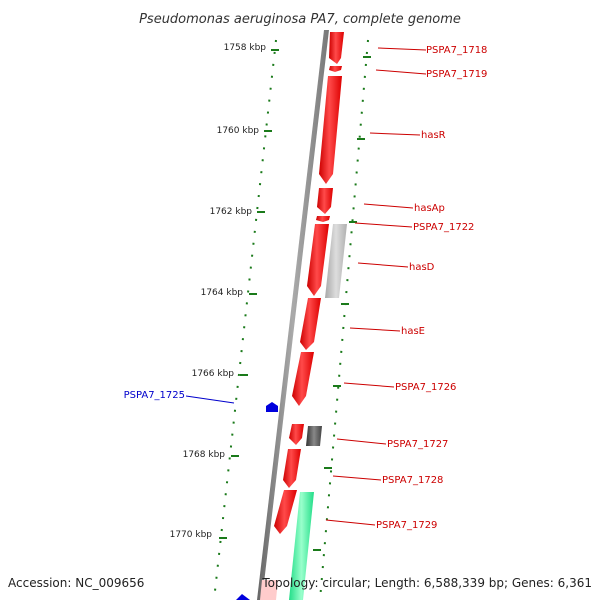  Describe the element at coordinates (413, 331) in the screenshot. I see `gene-label: hasE` at that location.